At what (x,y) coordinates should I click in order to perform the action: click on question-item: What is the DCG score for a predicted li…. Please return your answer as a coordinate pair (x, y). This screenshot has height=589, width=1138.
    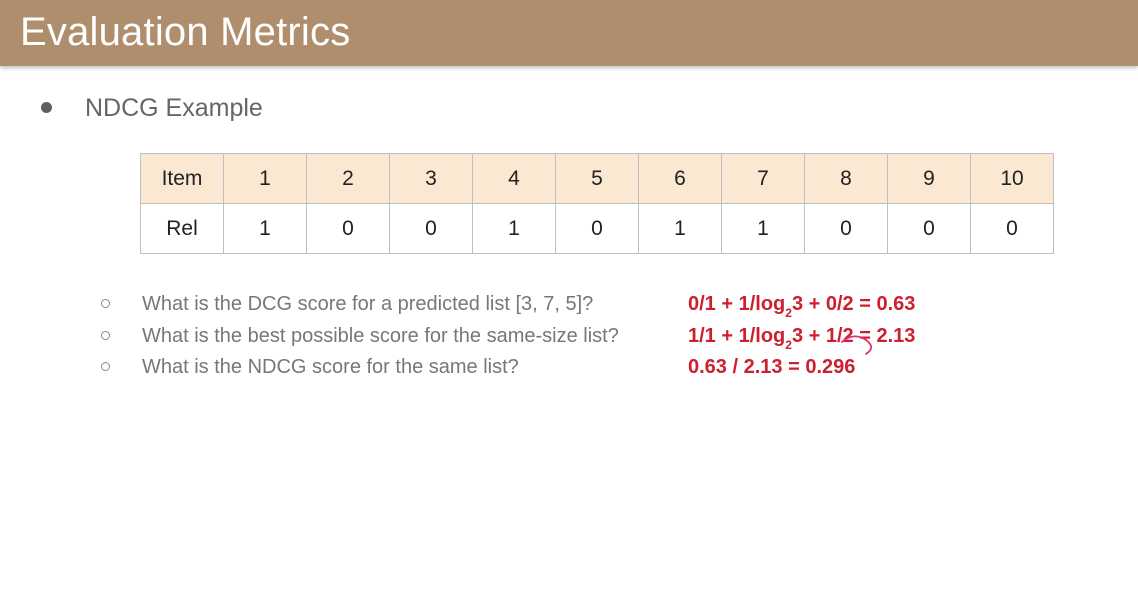
    Looking at the image, I should click on (569, 304).